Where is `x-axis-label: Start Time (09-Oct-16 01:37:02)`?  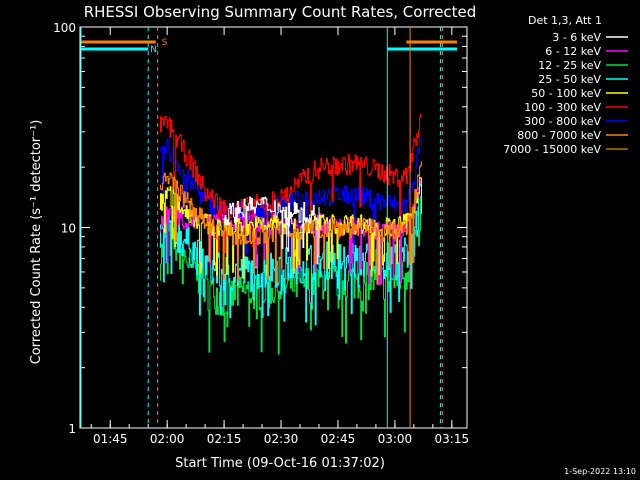
x-axis-label: Start Time (09-Oct-16 01:37:02) is located at coordinates (280, 463).